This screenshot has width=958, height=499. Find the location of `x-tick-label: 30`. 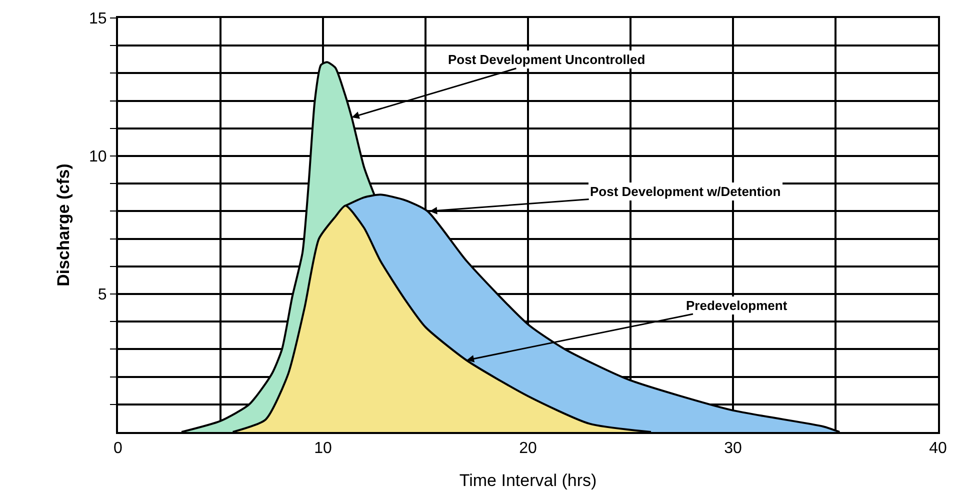

x-tick-label: 30 is located at coordinates (733, 449).